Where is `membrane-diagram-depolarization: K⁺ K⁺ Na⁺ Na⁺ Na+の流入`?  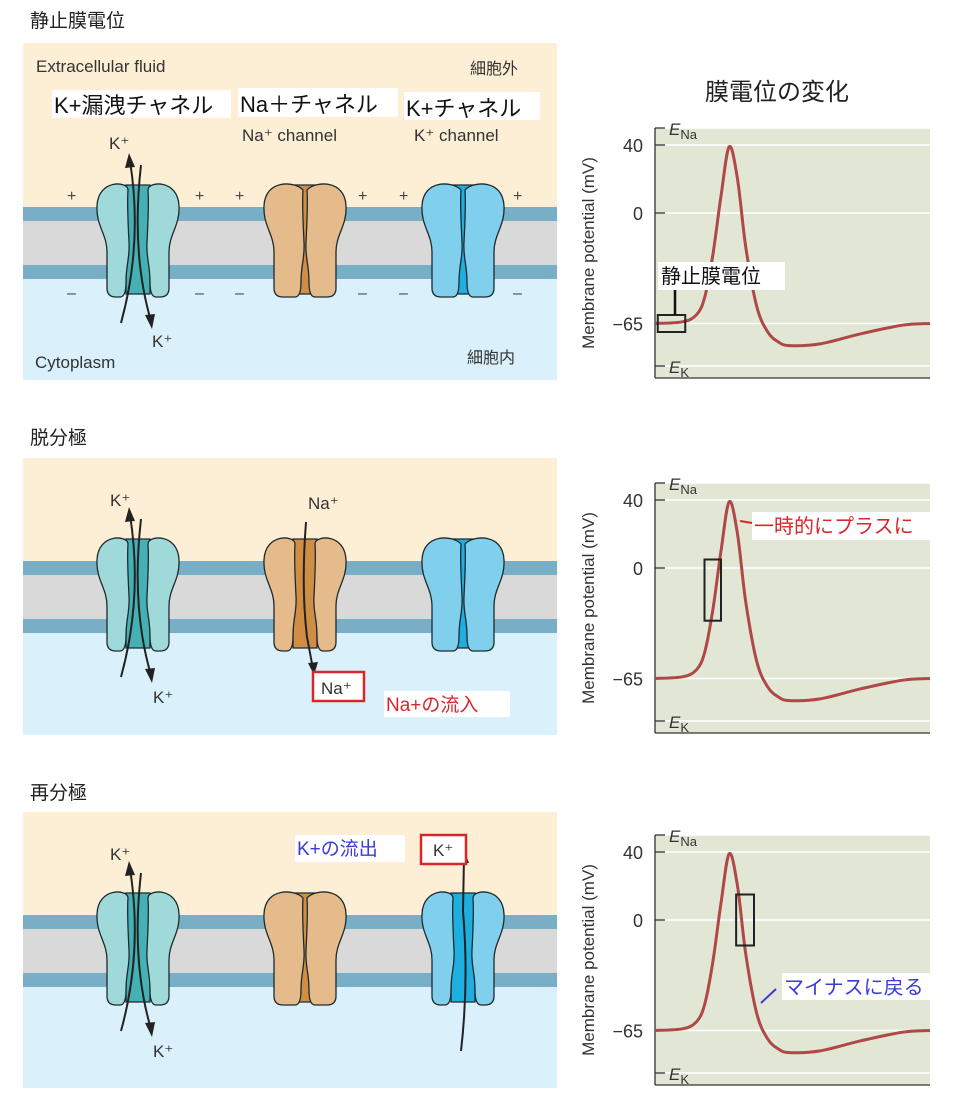 membrane-diagram-depolarization: K⁺ K⁺ Na⁺ Na⁺ Na+の流入 is located at coordinates (290, 596).